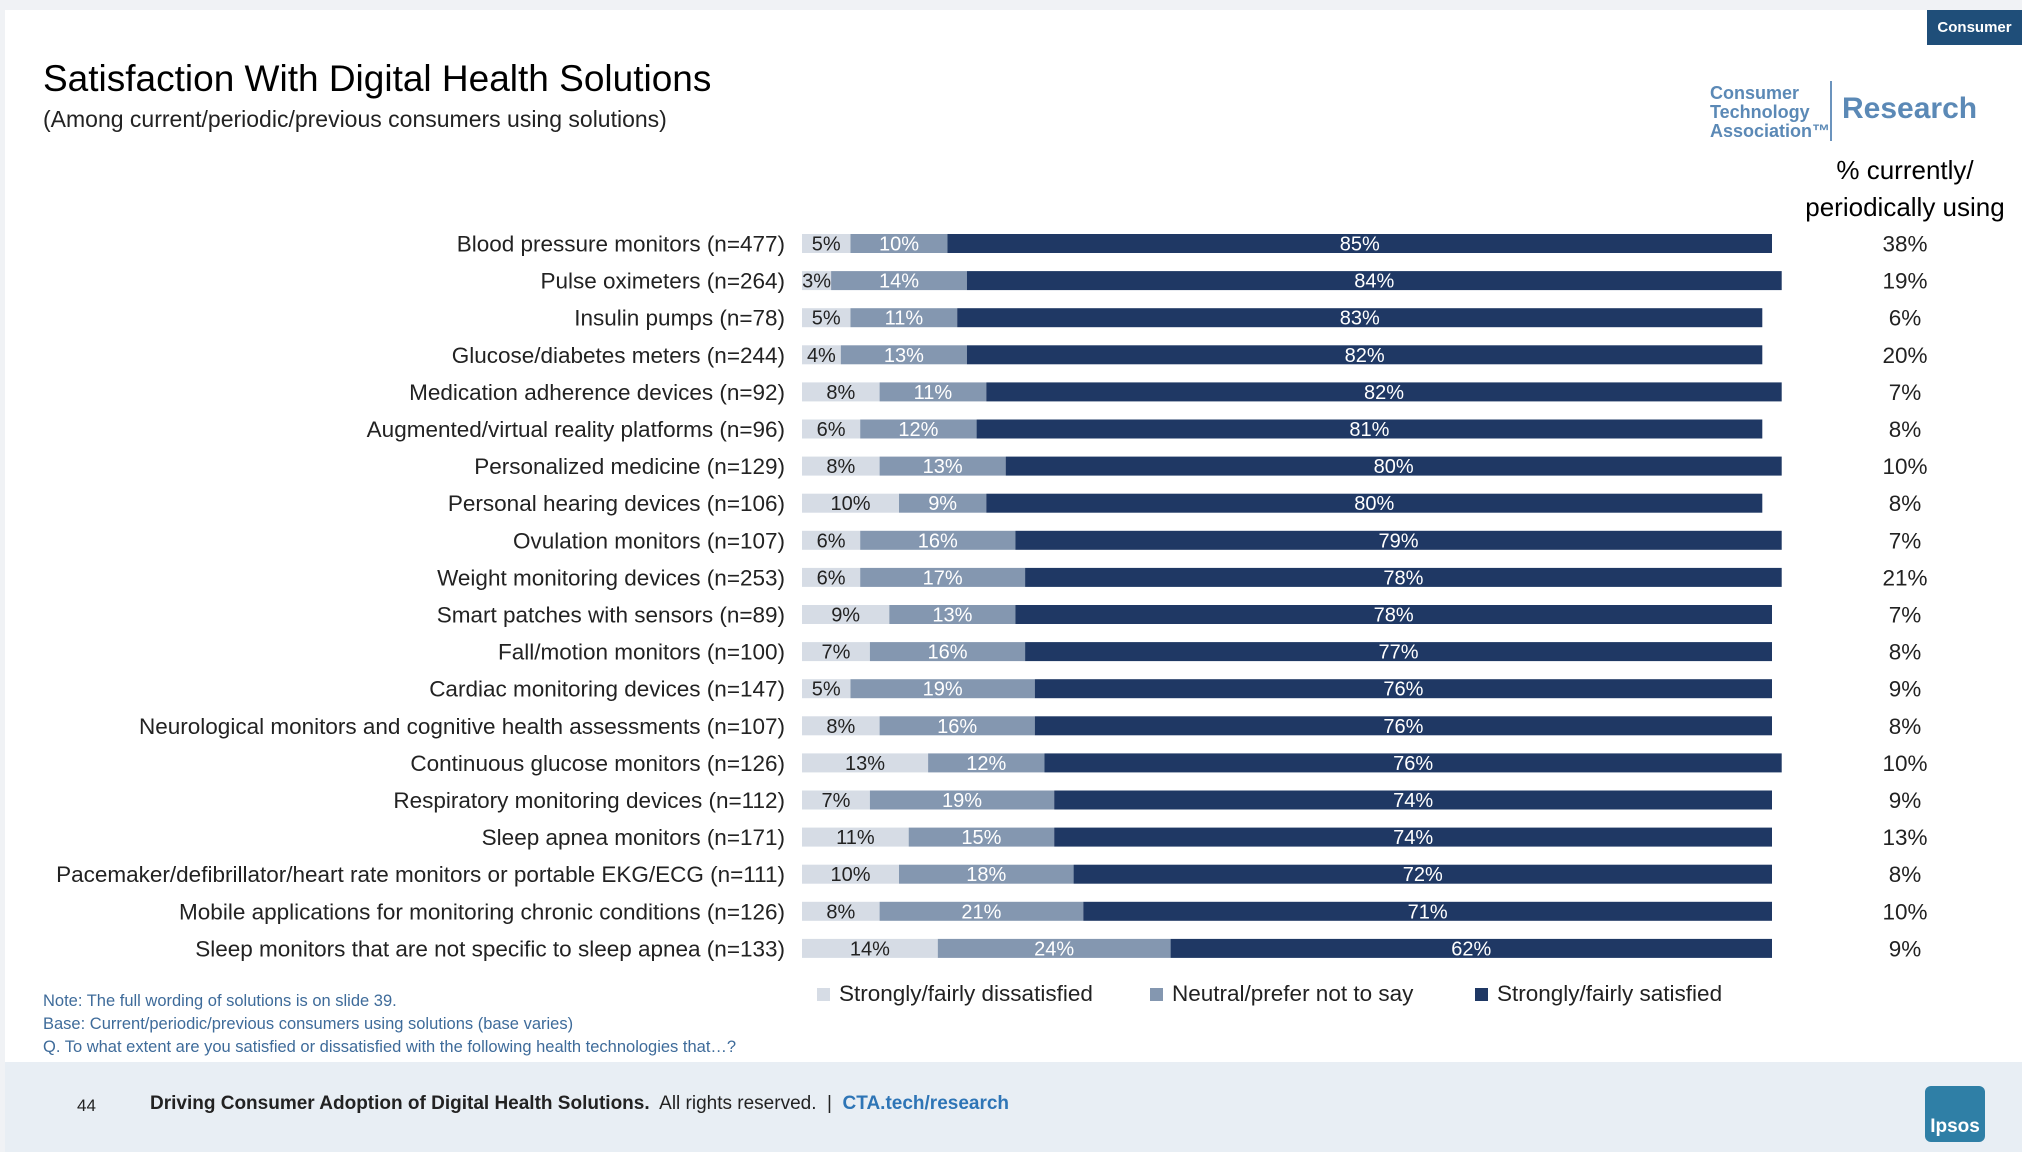  What do you see at coordinates (1831, 111) in the screenshot?
I see `logo-divider` at bounding box center [1831, 111].